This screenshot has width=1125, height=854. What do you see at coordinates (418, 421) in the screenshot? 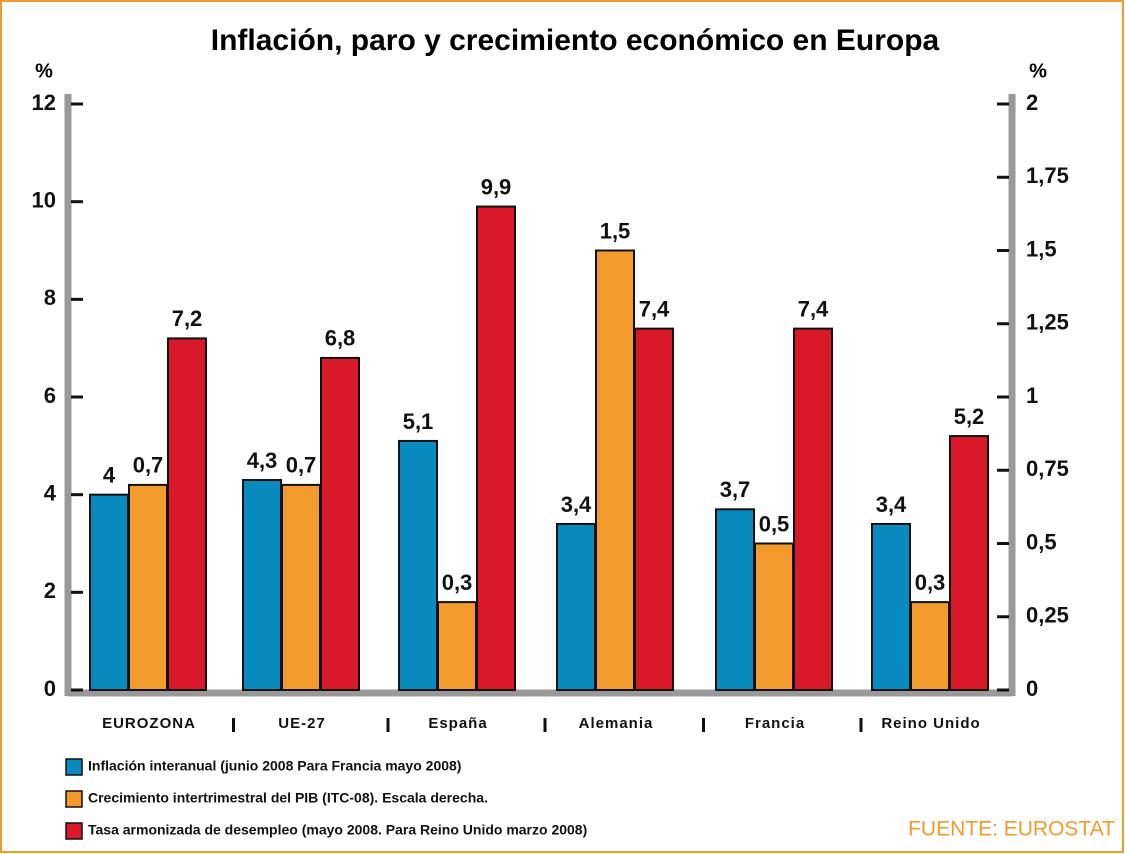
I see `value-label: 5,1` at bounding box center [418, 421].